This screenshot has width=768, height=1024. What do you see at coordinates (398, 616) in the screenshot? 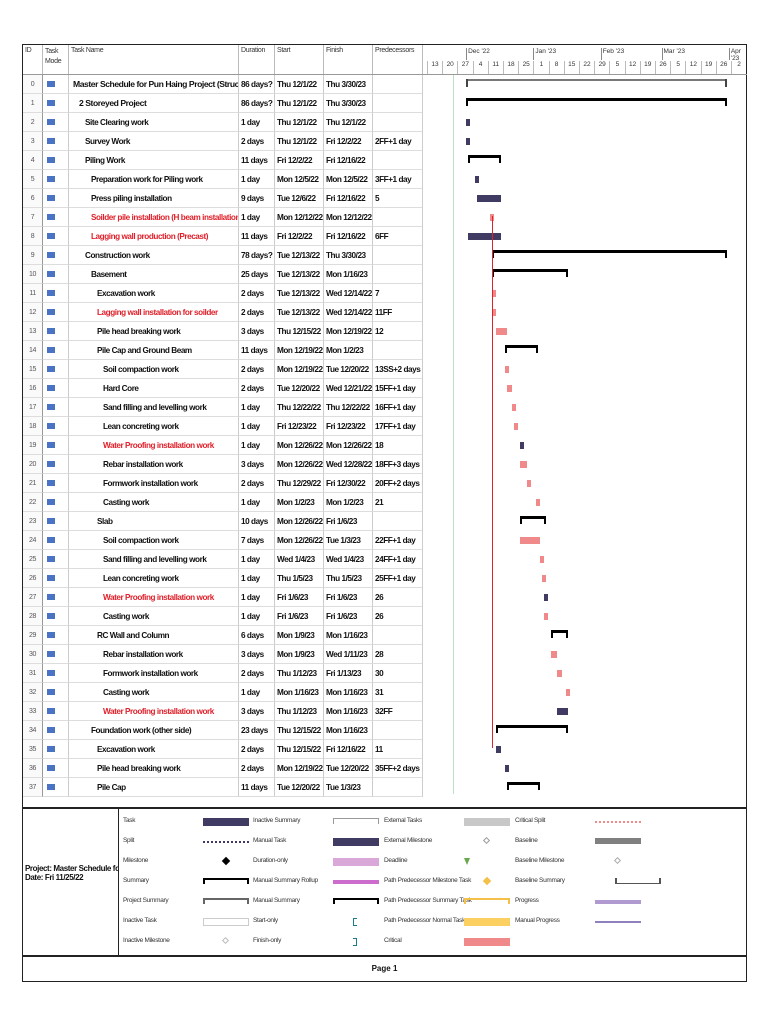
I see `task-predecessors: 26` at bounding box center [398, 616].